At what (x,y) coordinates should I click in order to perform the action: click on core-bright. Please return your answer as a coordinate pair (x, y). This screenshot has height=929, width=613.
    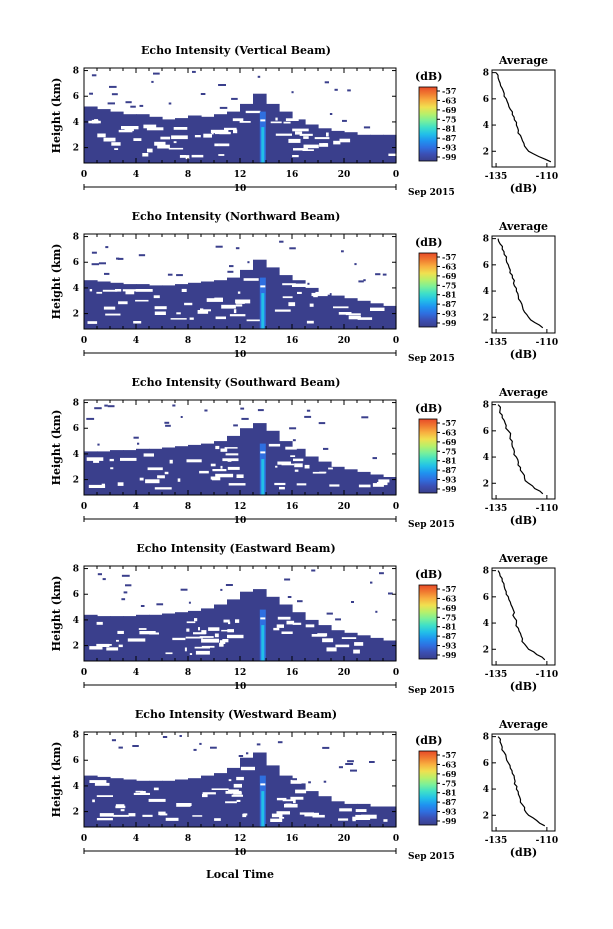
    Looking at the image, I should click on (263, 784).